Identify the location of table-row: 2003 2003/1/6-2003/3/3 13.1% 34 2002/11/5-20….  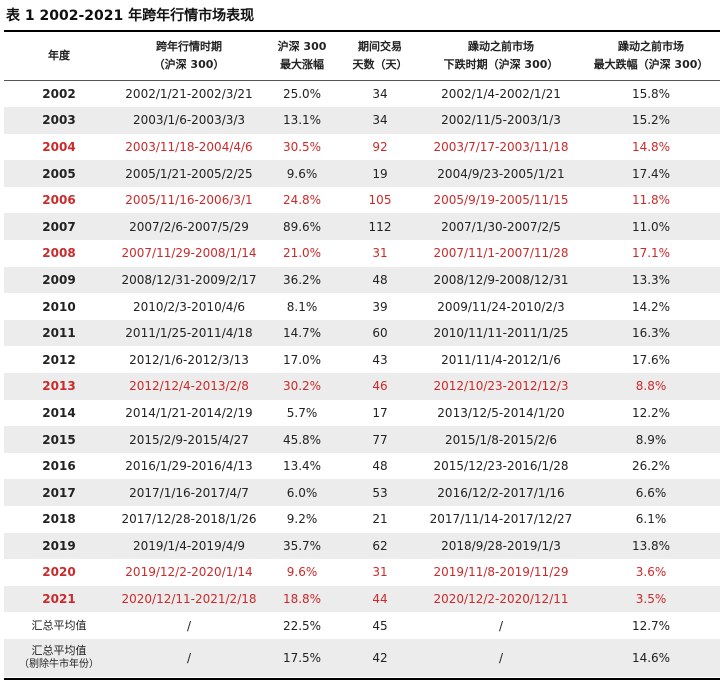
(362, 120).